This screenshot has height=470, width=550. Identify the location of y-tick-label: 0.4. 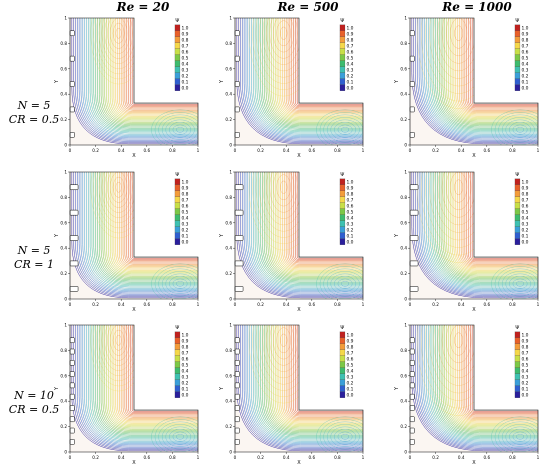
(228, 248).